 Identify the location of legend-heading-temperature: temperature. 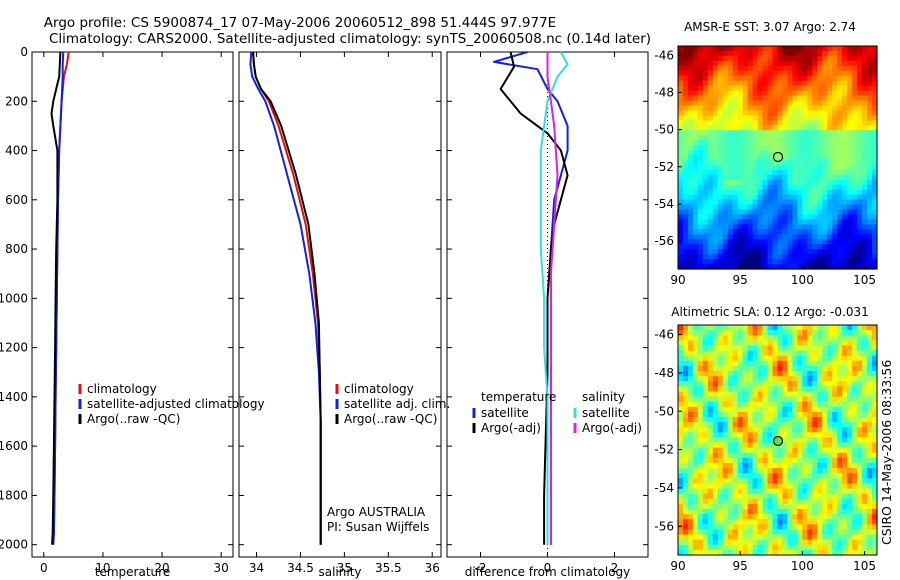
(518, 397).